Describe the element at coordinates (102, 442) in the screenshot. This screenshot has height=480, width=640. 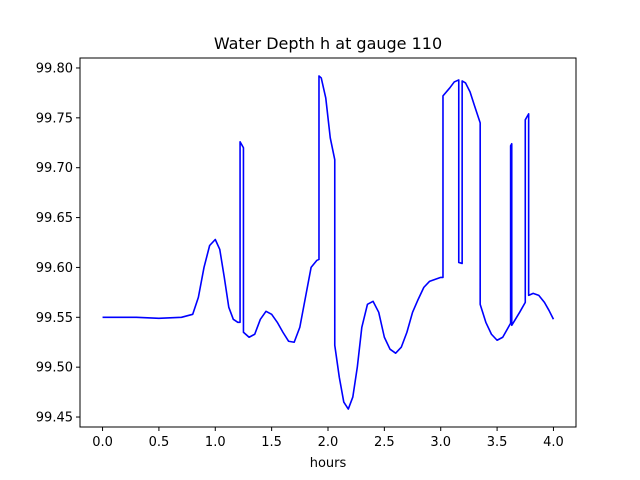
I see `x-tick-label: 0.0` at that location.